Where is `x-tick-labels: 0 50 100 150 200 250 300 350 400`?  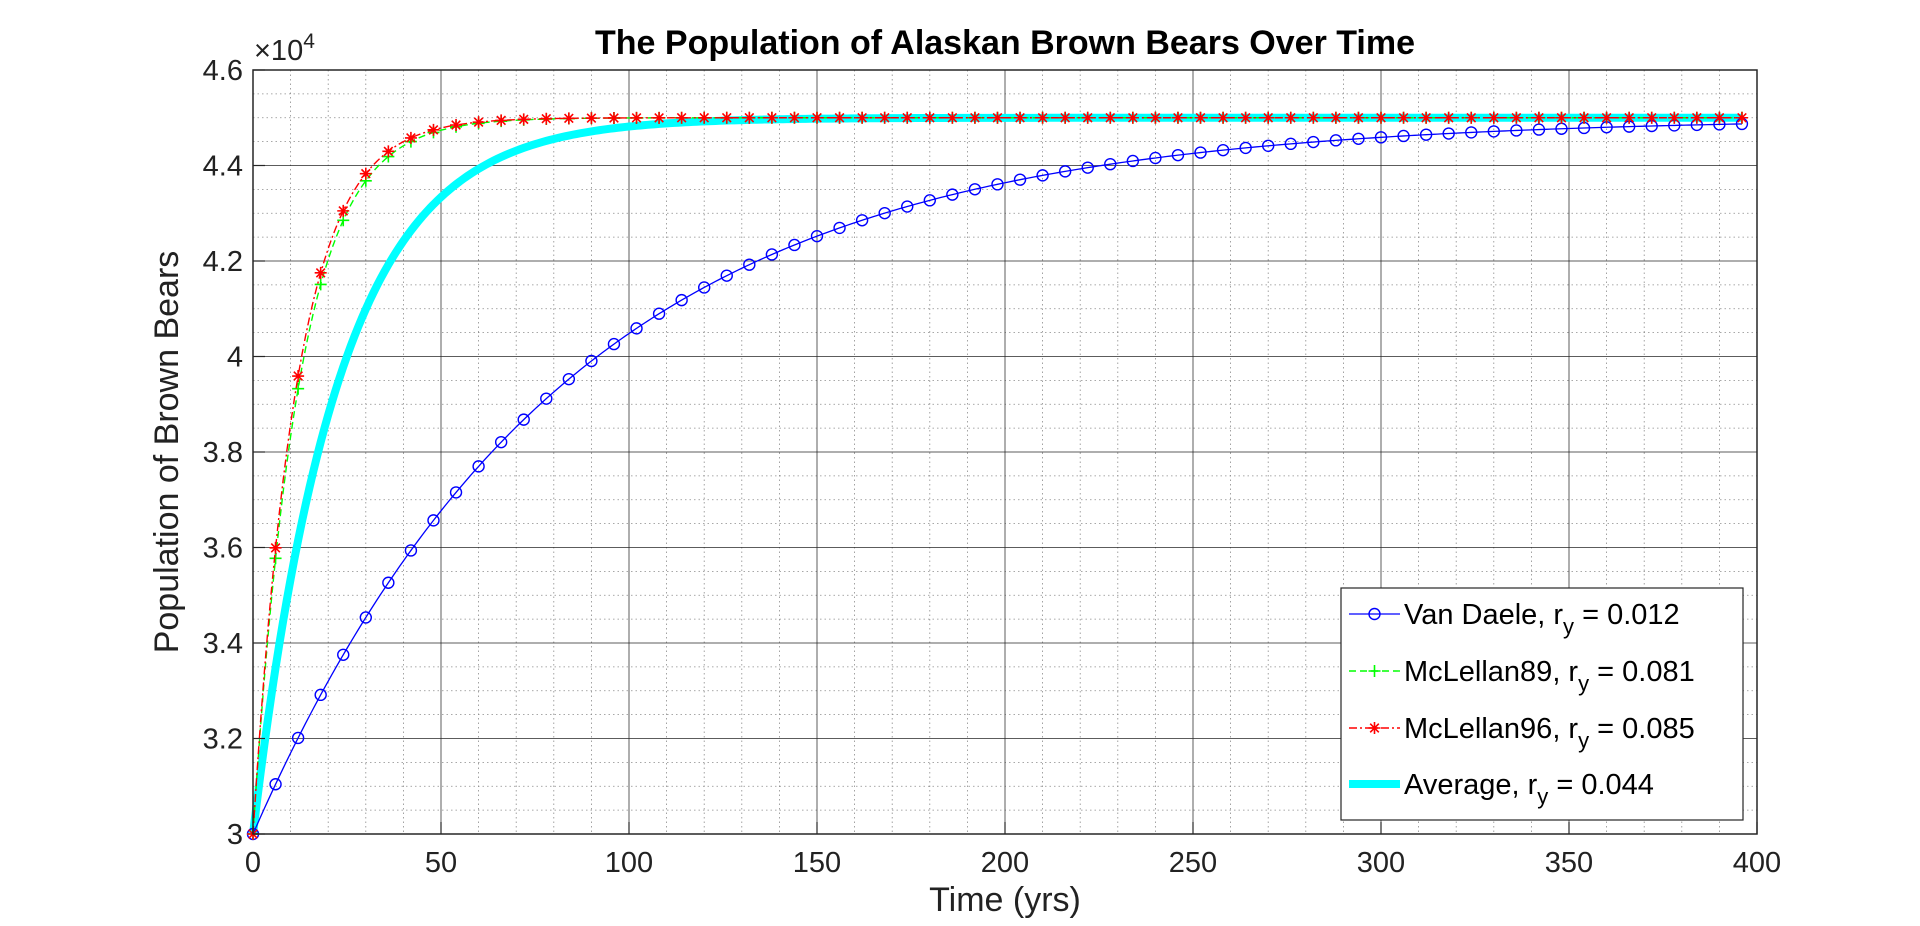
x-tick-labels: 0 50 100 150 200 250 300 350 400 is located at coordinates (1013, 863).